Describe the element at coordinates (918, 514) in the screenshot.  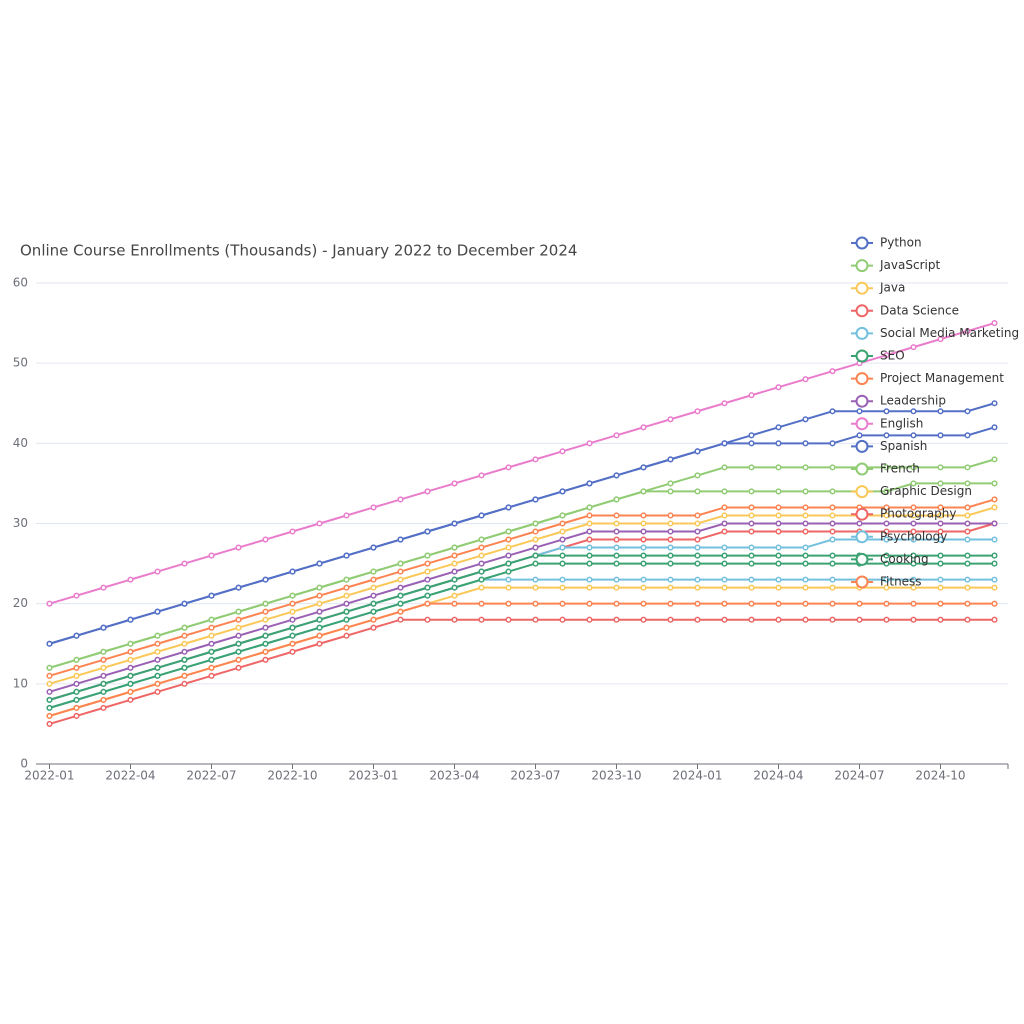
I see `legend-label: Photography` at that location.